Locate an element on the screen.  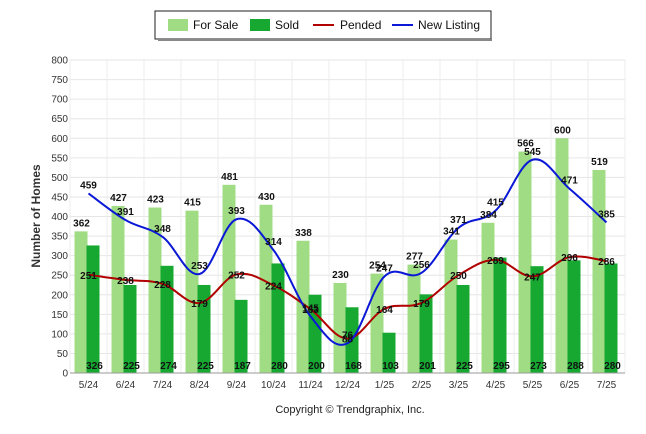
data-label-new-listing: 545 is located at coordinates (532, 152).